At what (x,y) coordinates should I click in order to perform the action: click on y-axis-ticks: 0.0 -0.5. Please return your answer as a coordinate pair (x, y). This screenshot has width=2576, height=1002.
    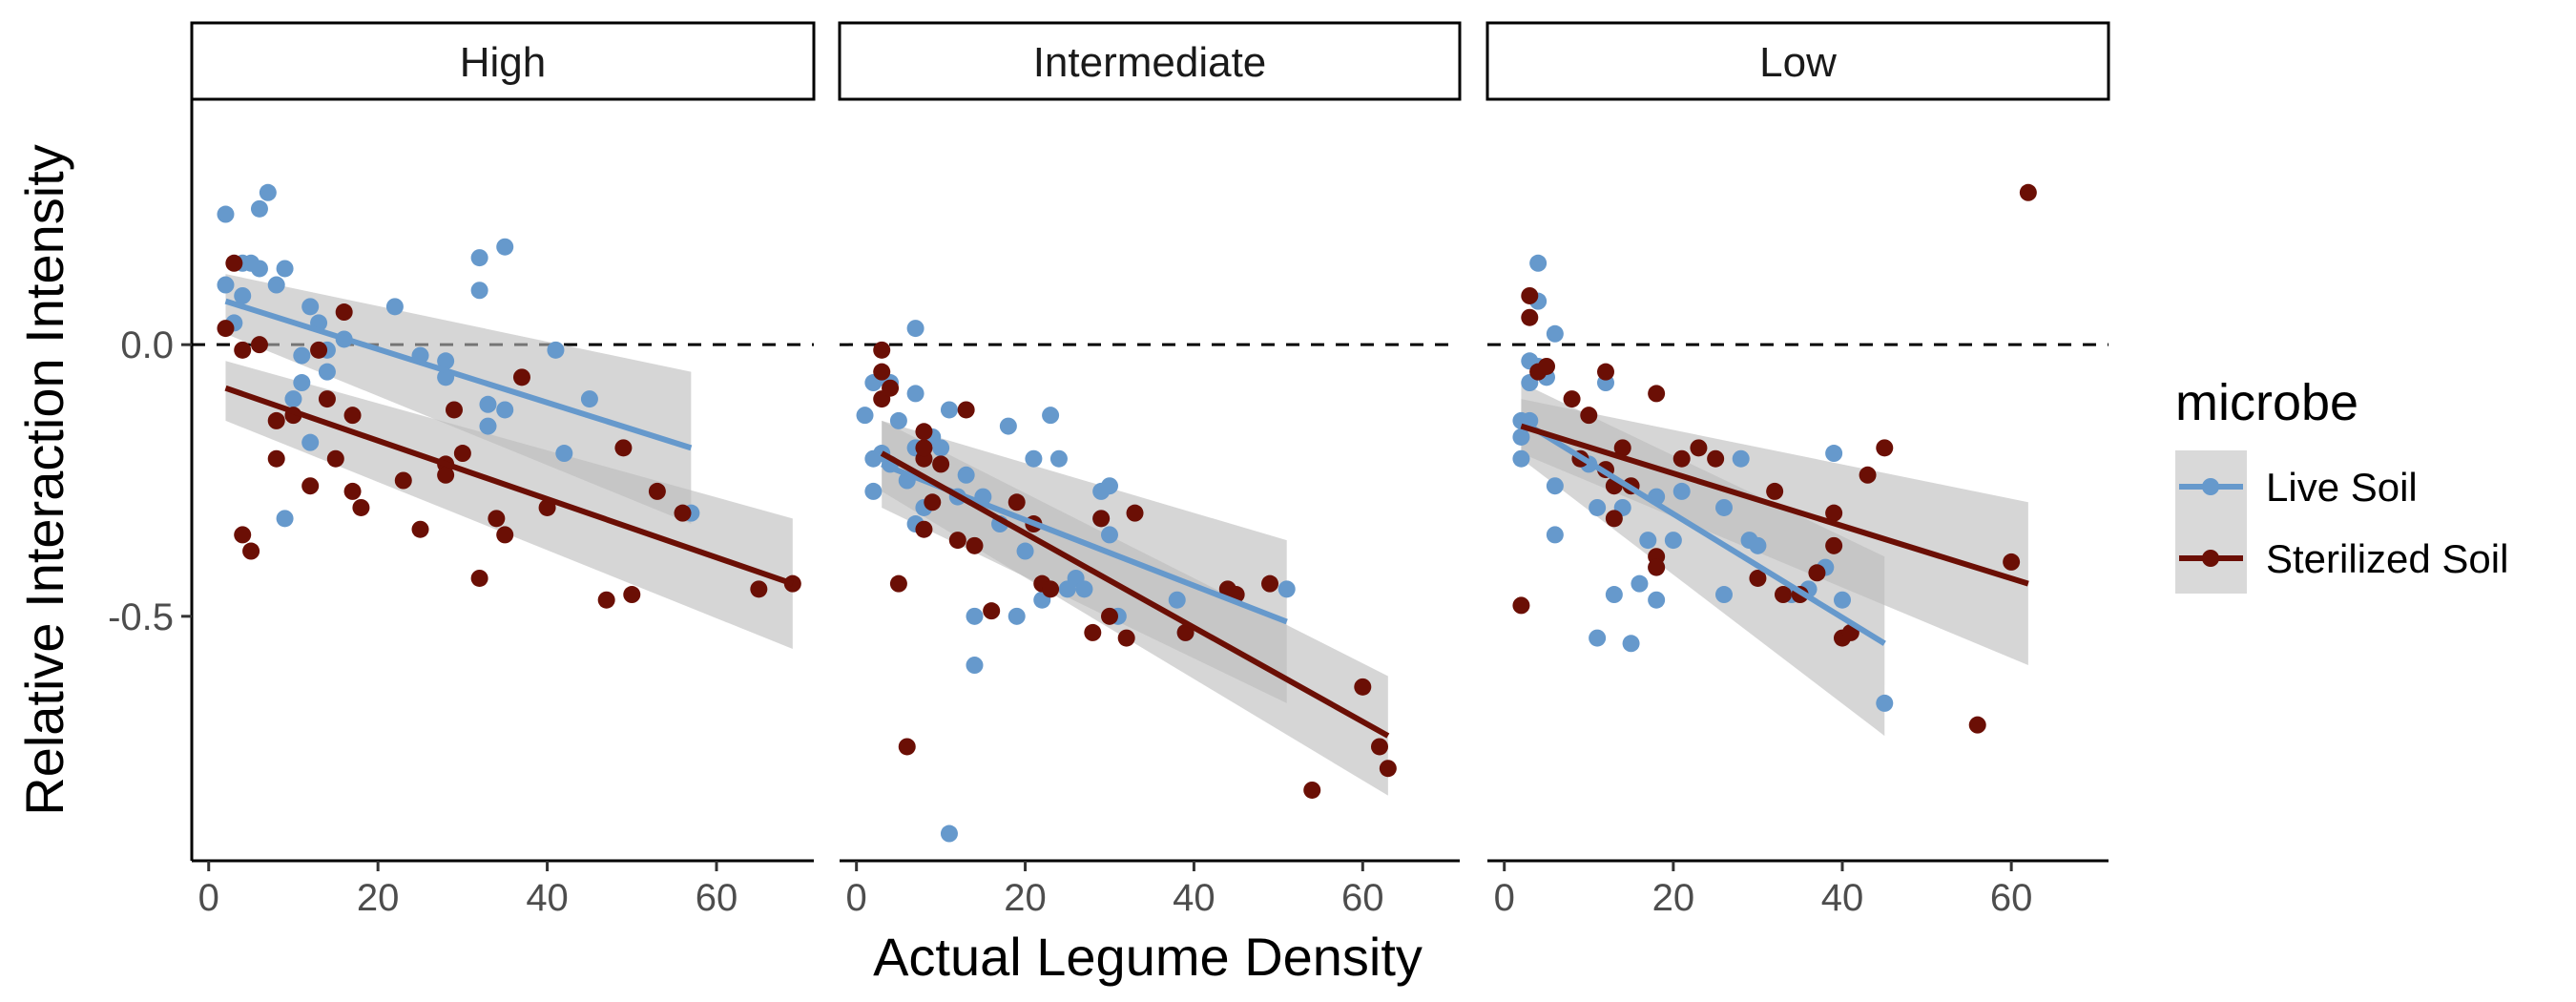
    Looking at the image, I should click on (150, 481).